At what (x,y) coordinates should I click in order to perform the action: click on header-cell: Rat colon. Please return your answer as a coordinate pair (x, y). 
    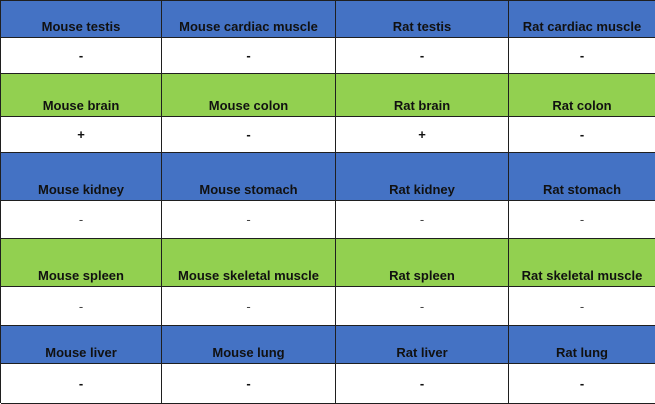
    Looking at the image, I should click on (582, 95).